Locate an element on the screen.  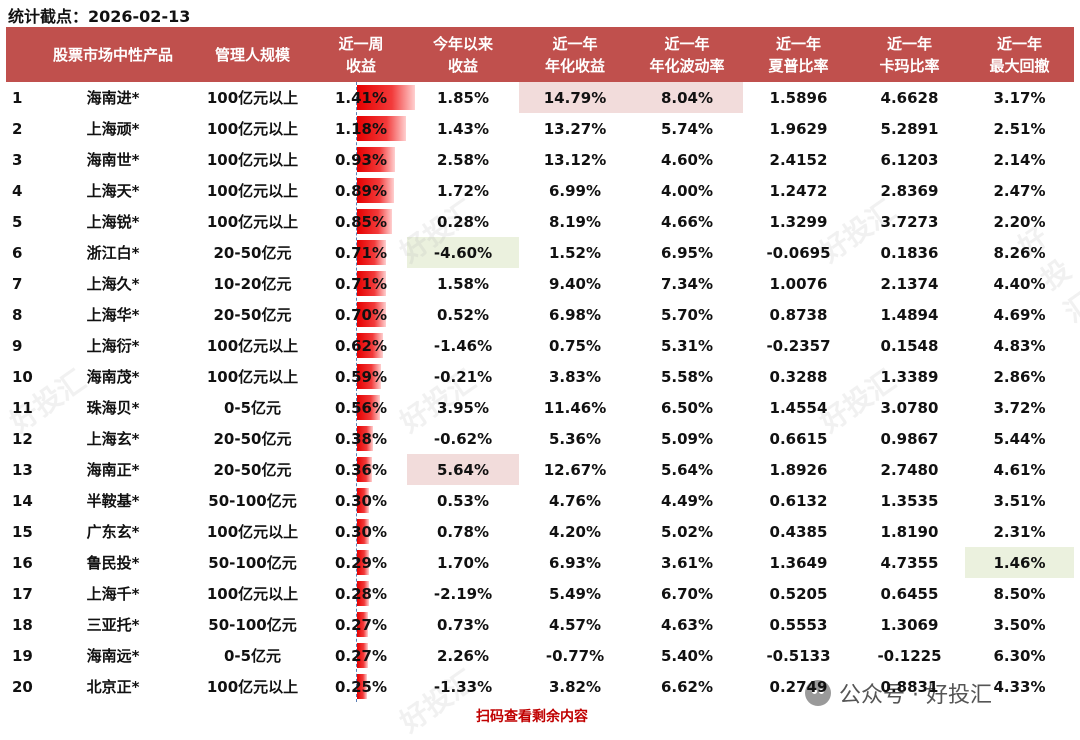
cell-annual-vol: 5.31% is located at coordinates (687, 345).